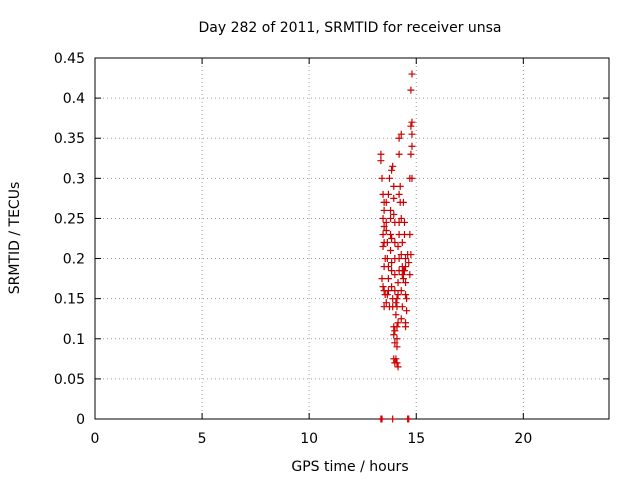  I want to click on x-axis-label: GPS time / hours, so click(349, 467).